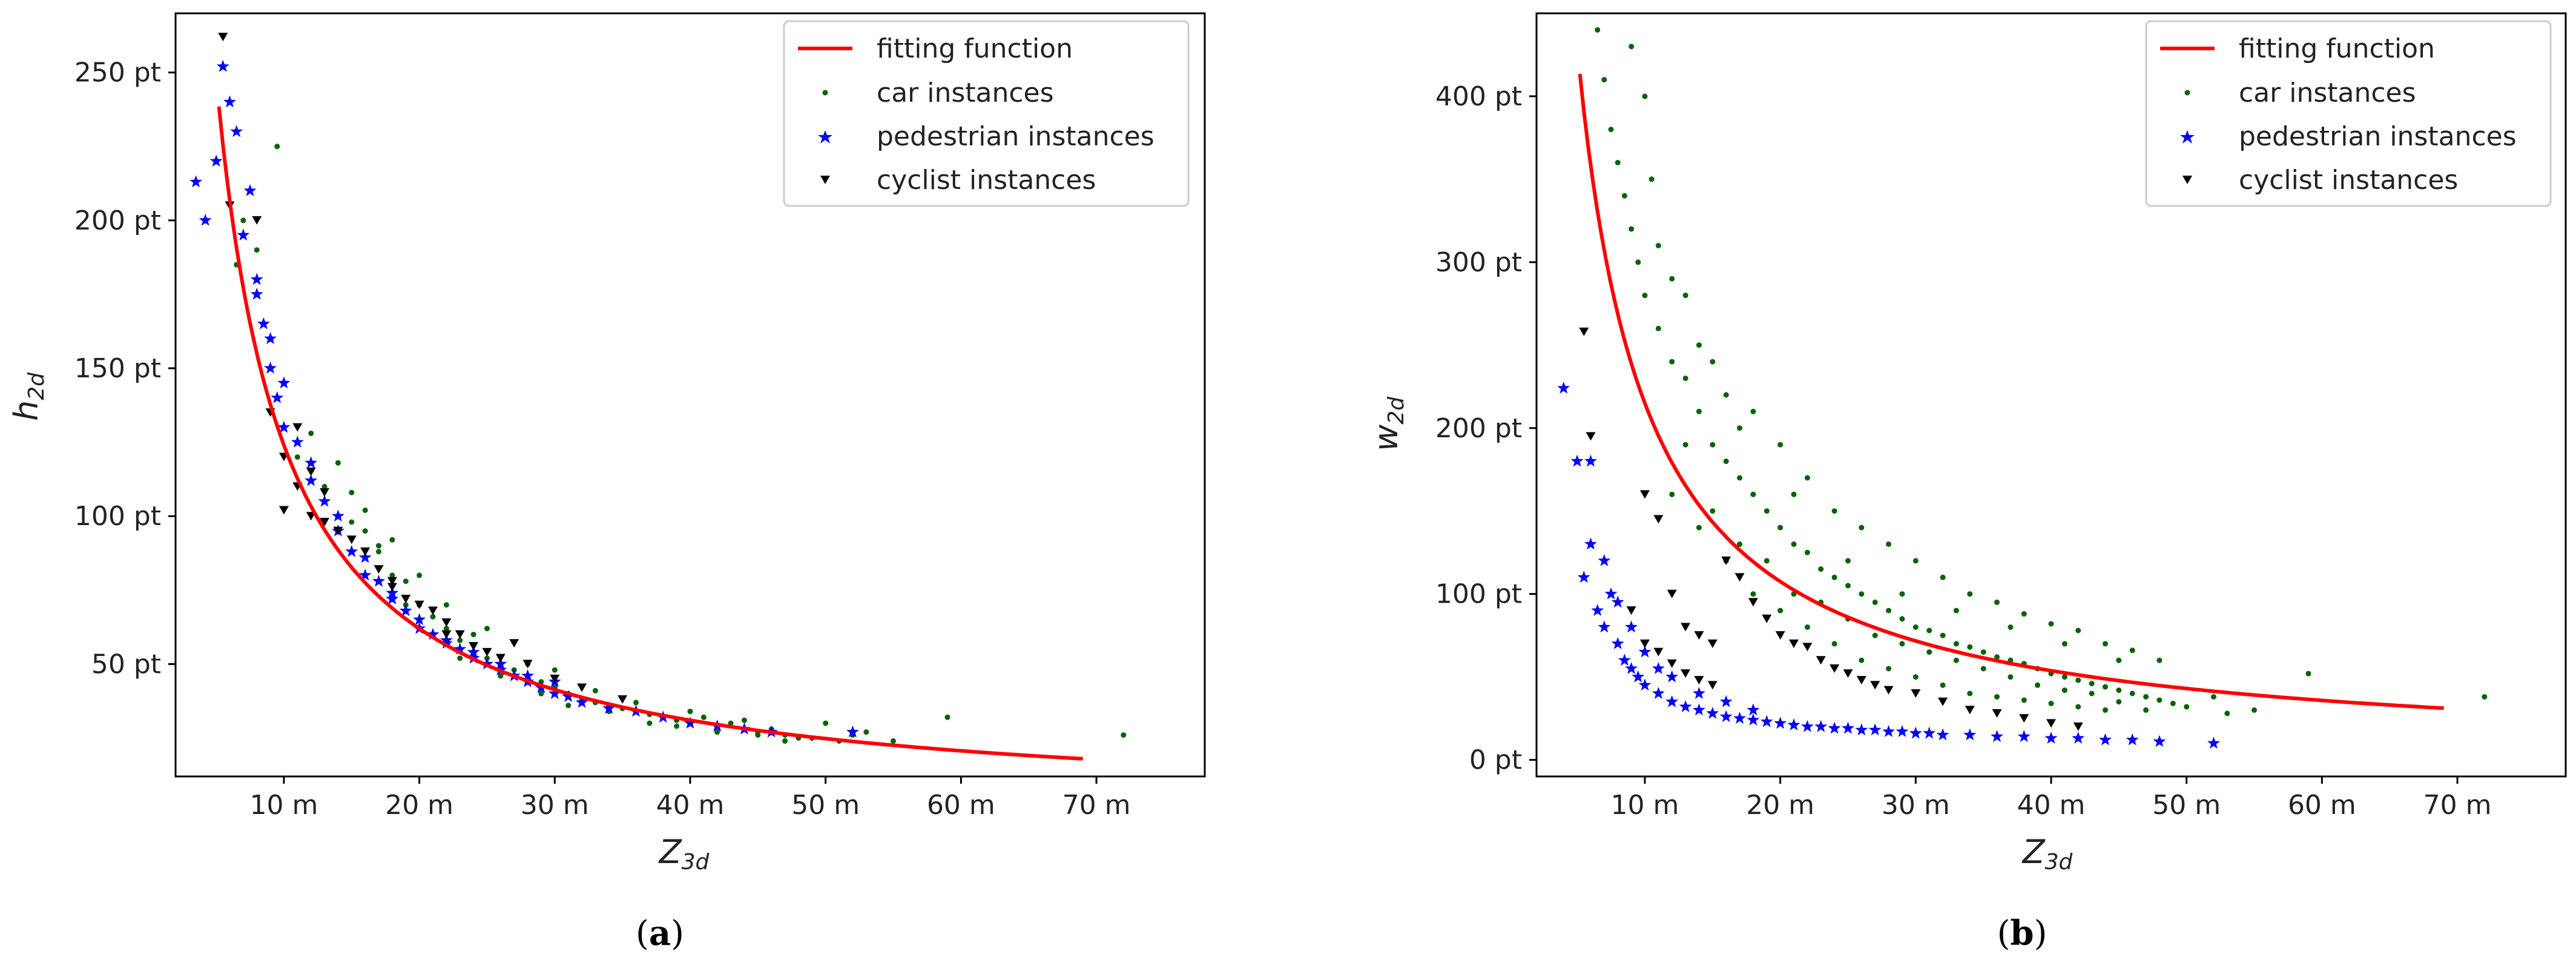 This screenshot has width=2576, height=963. I want to click on panel-b-x-tick-label: 70 m, so click(2457, 805).